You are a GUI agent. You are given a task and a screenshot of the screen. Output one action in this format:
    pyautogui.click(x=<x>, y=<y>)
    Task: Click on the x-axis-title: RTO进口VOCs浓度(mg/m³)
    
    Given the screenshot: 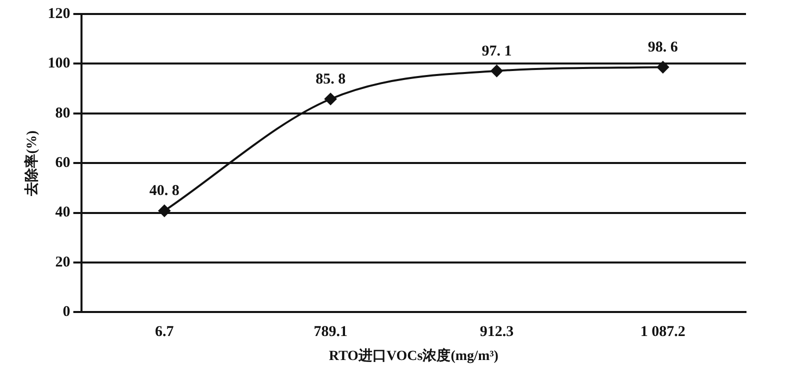 What is the action you would take?
    pyautogui.click(x=413, y=355)
    